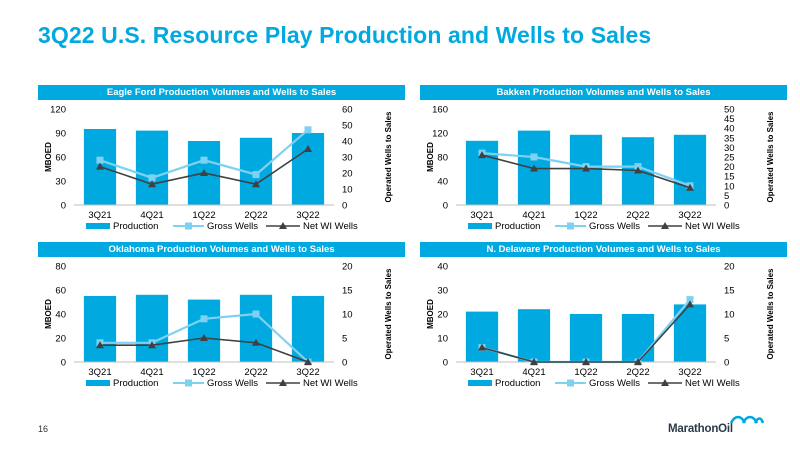 Image resolution: width=800 pixels, height=450 pixels. I want to click on page-number: 16, so click(43, 429).